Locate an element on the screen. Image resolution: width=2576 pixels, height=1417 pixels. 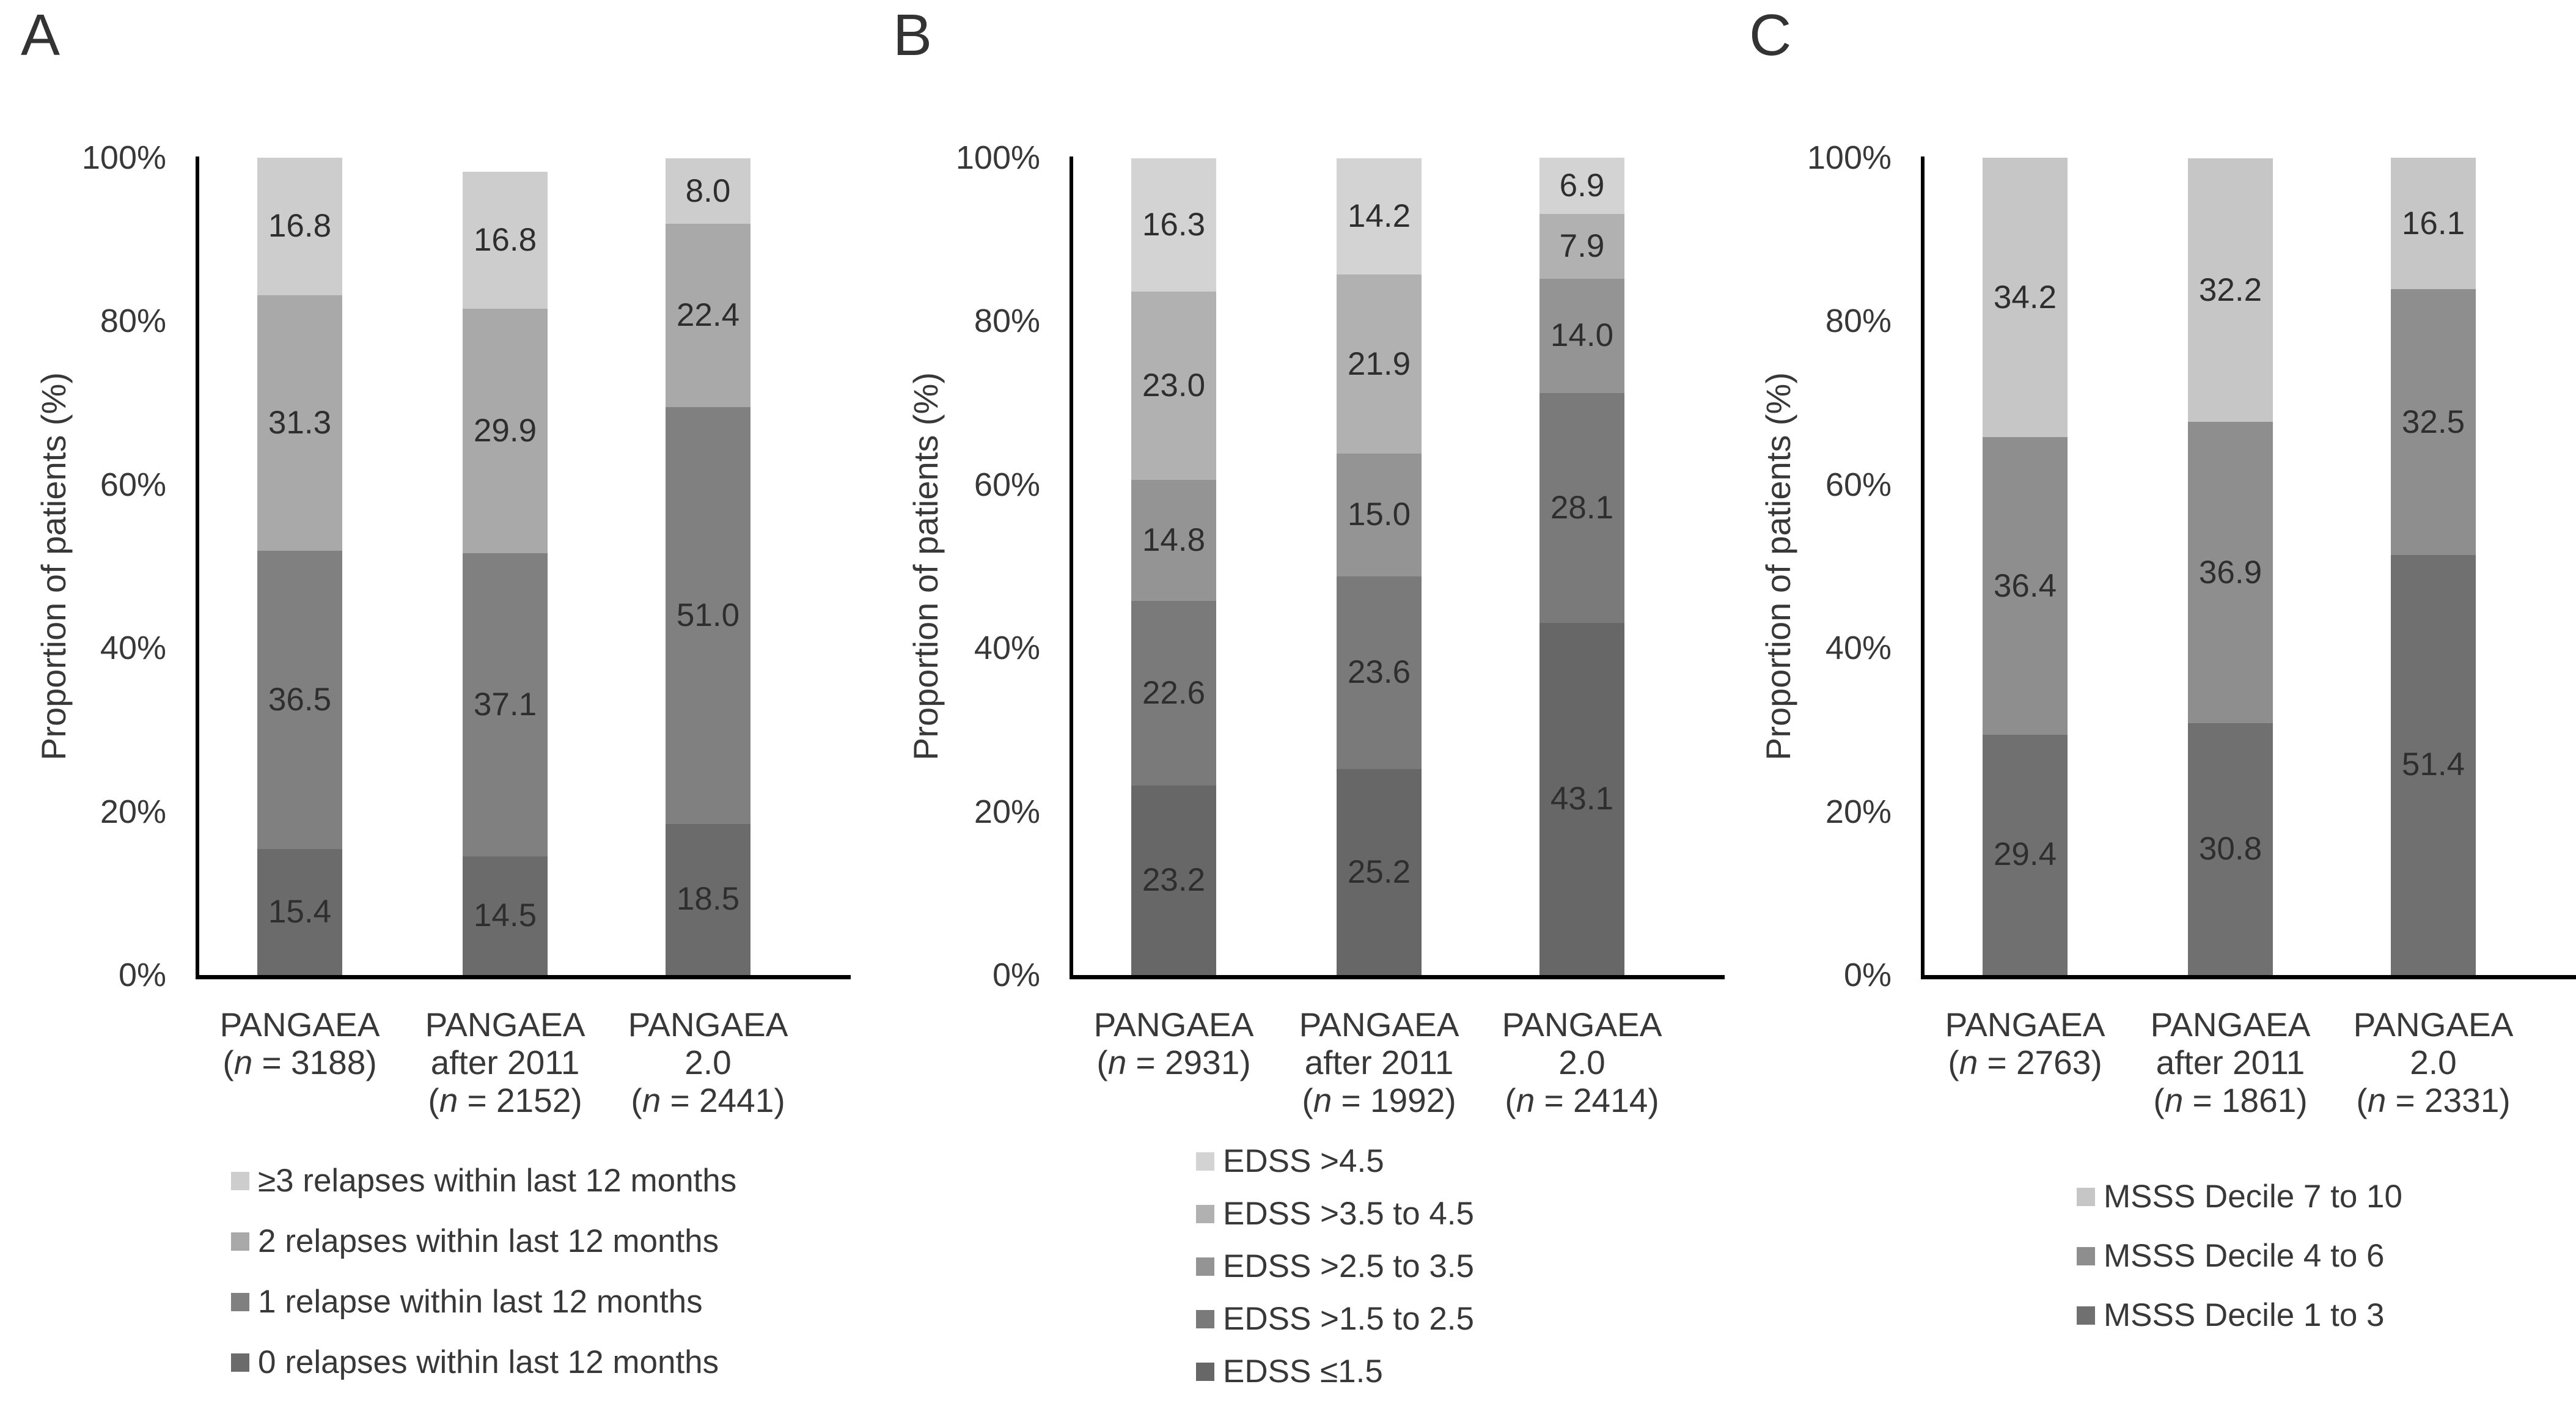
segment-value-label: 15.4 is located at coordinates (300, 912).